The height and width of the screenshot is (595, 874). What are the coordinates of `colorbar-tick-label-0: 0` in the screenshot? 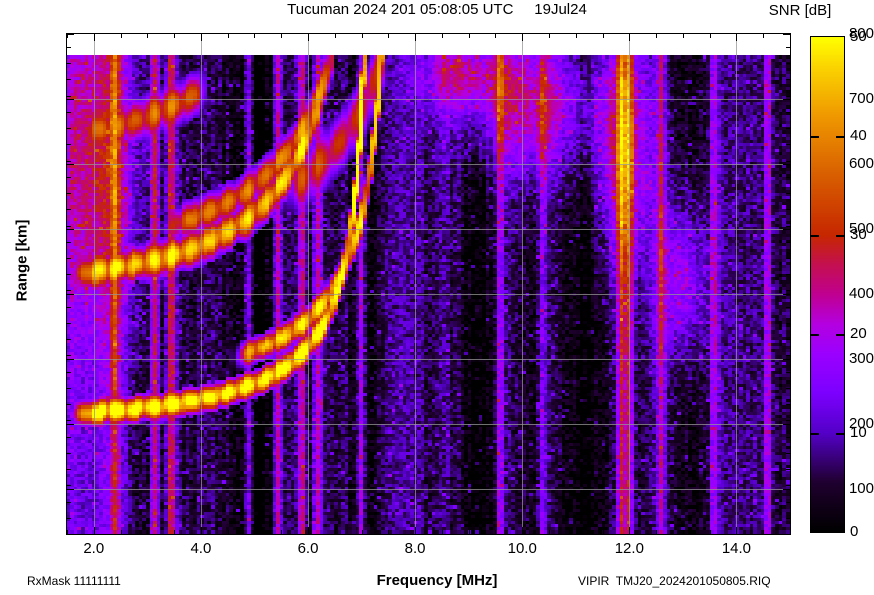 It's located at (854, 531).